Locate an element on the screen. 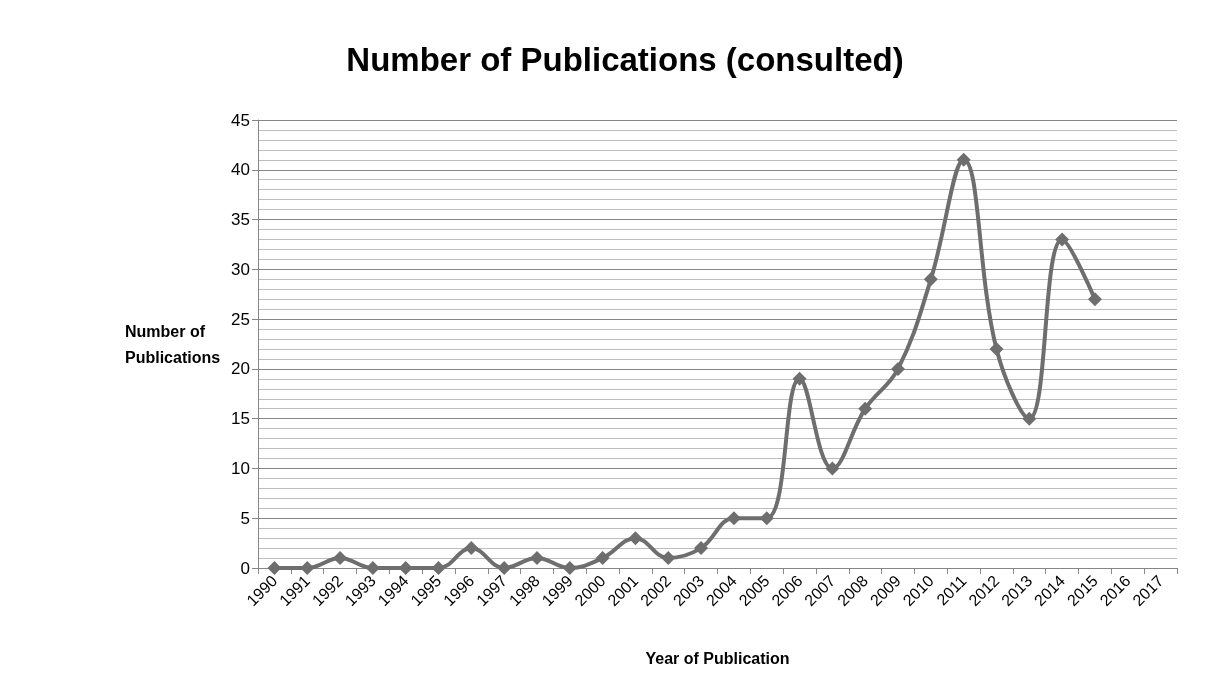 The height and width of the screenshot is (688, 1222). y-tick-label: 20 is located at coordinates (240, 369).